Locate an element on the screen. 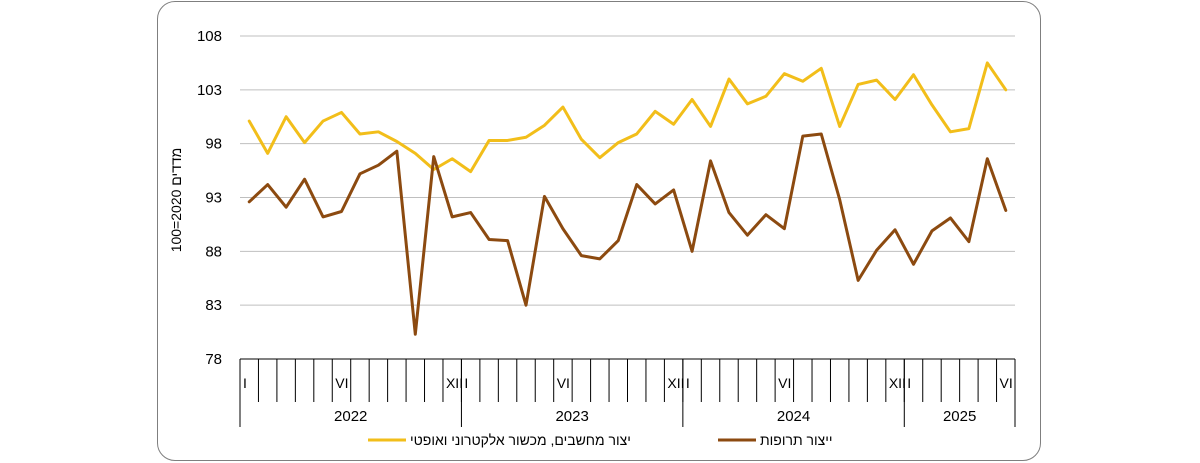 This screenshot has height=463, width=1200. y-tick-label: 103 is located at coordinates (209, 90).